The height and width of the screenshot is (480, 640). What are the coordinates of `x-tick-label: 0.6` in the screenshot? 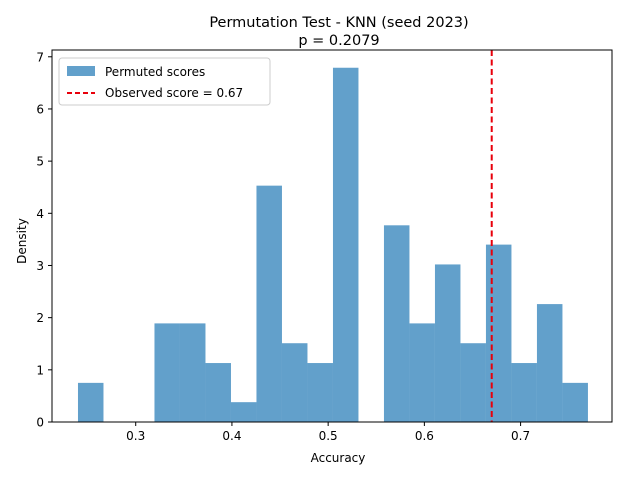 It's located at (424, 436).